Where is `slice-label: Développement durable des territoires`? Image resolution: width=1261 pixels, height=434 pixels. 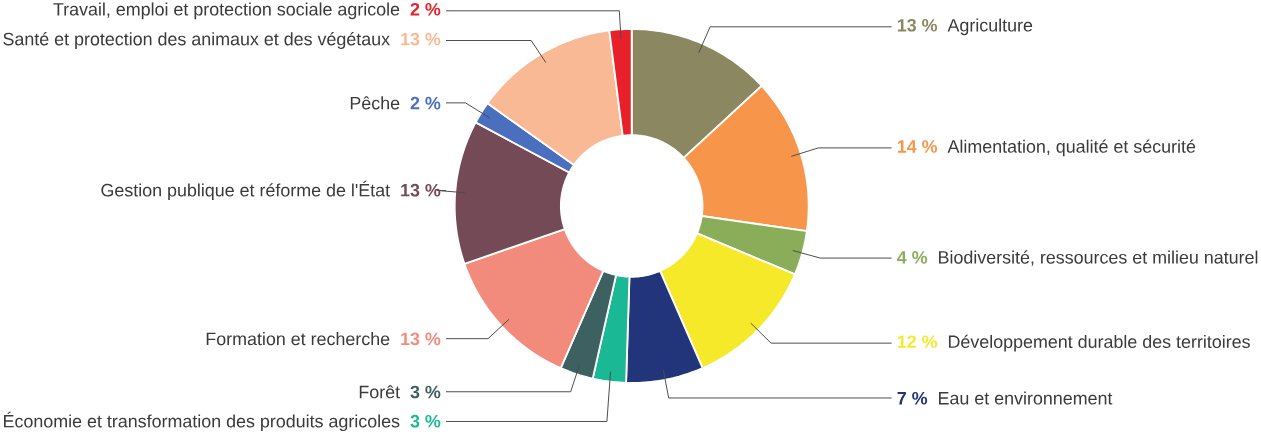
slice-label: Développement durable des territoires is located at coordinates (1099, 343).